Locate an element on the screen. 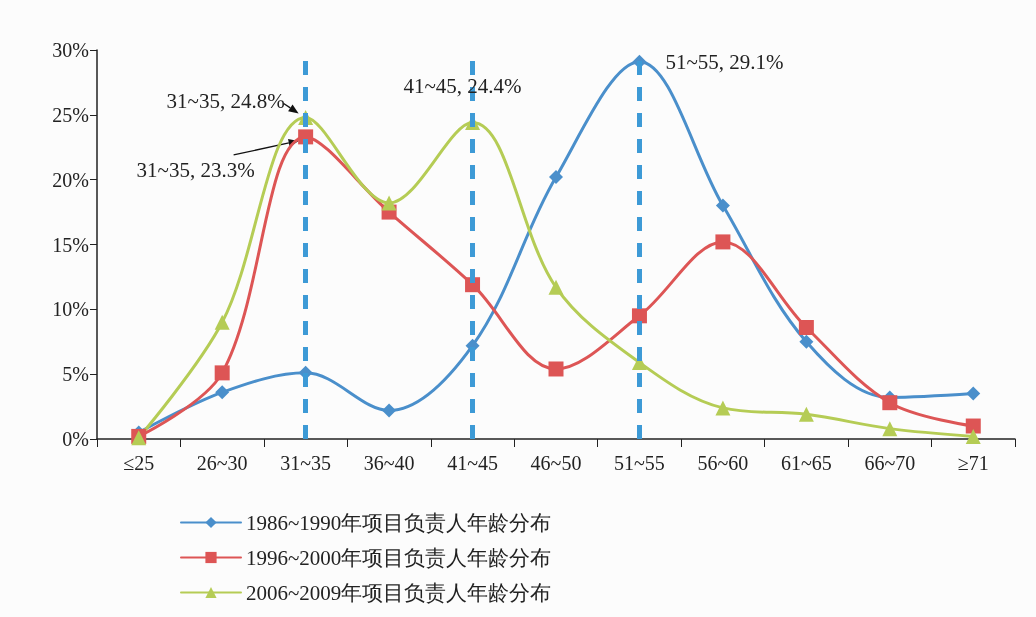  annotation: 31~35, 24.8% is located at coordinates (225, 101).